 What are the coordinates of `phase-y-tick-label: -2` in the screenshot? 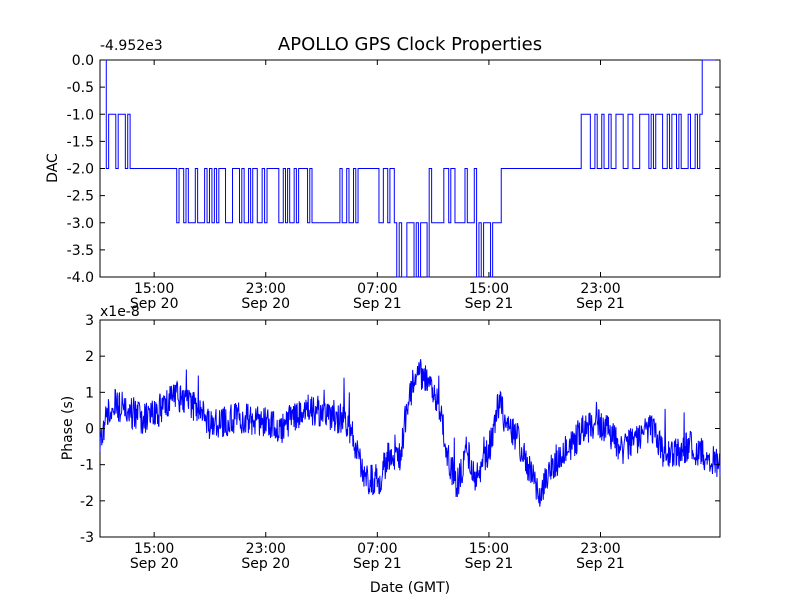 It's located at (87, 502).